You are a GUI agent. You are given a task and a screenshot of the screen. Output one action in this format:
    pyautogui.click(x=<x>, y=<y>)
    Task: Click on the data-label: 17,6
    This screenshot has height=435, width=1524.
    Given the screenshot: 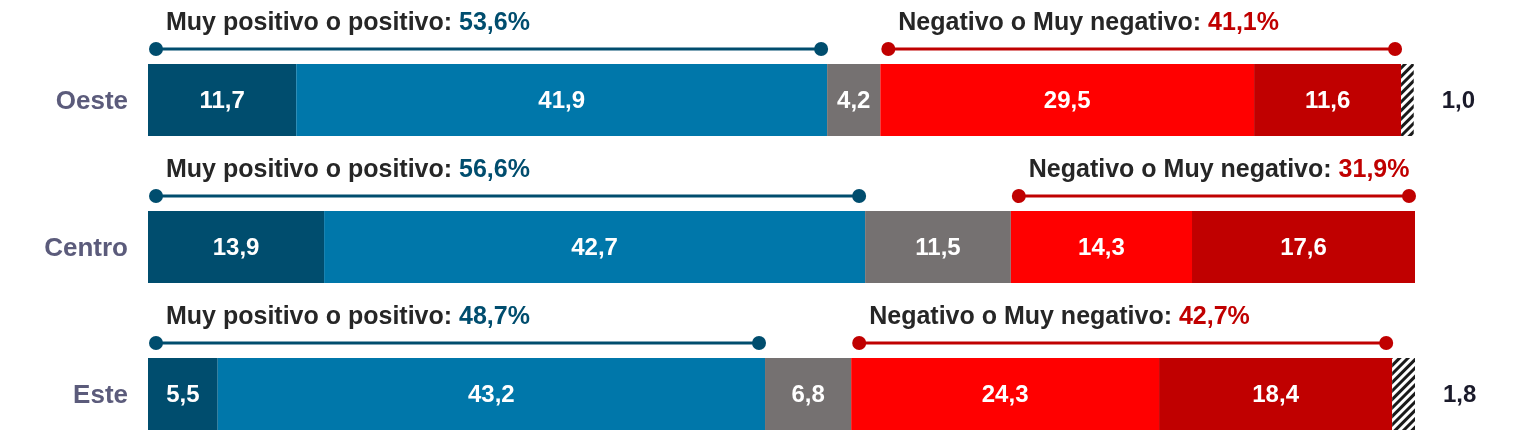 What is the action you would take?
    pyautogui.click(x=1303, y=246)
    